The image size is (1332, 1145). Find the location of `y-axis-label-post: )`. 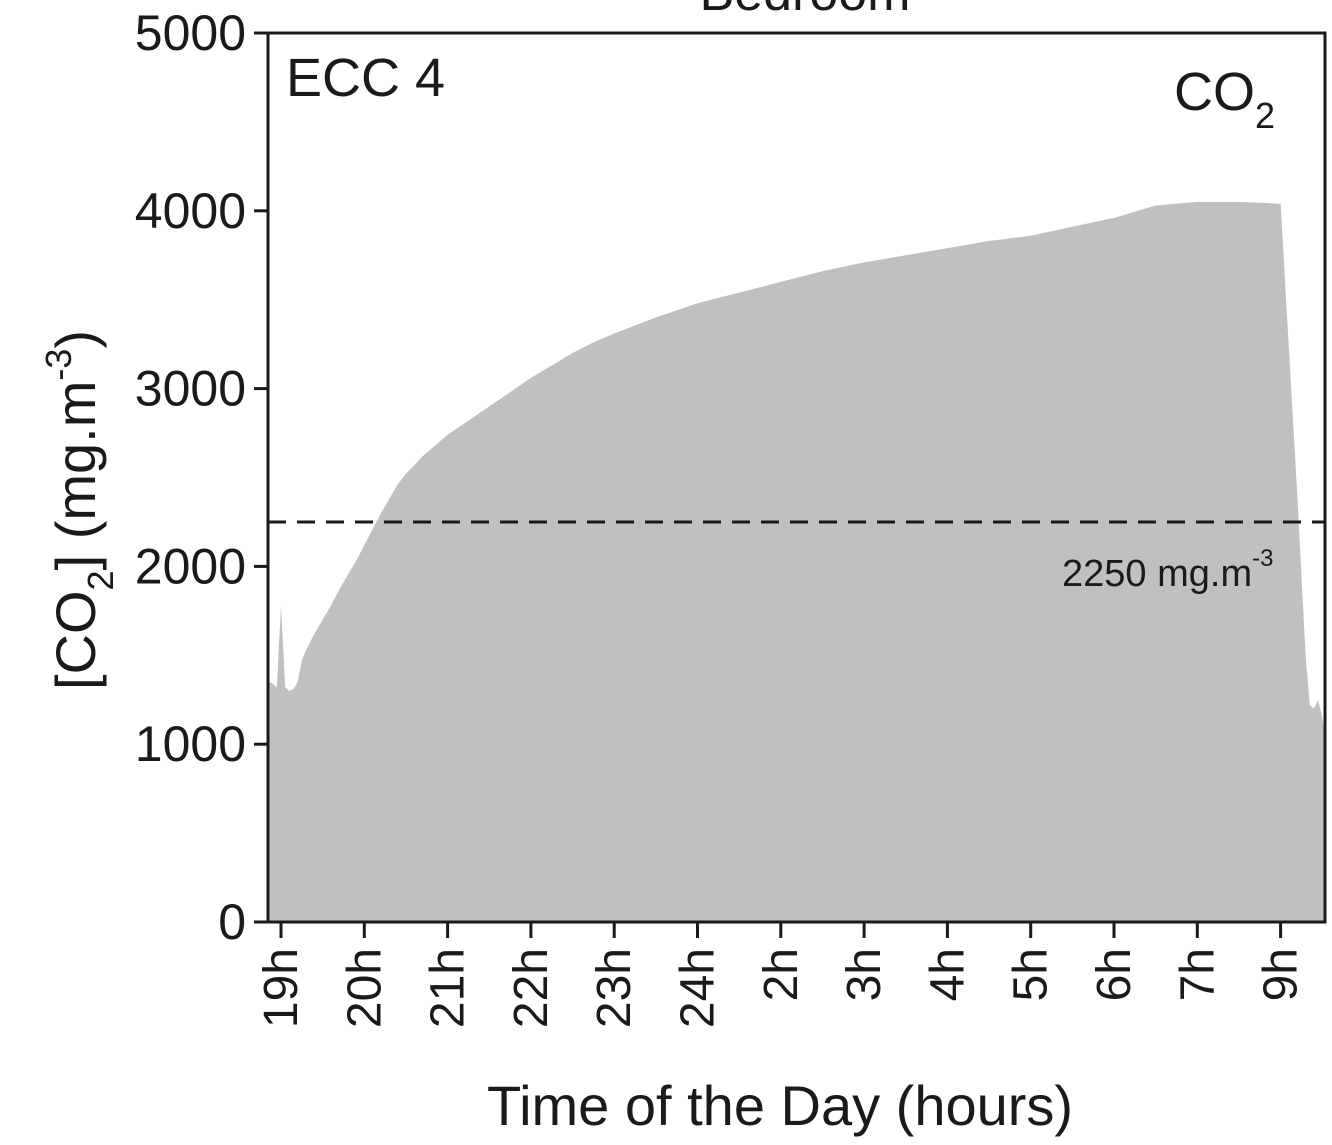

y-axis-label-post: ) is located at coordinates (75, 339).